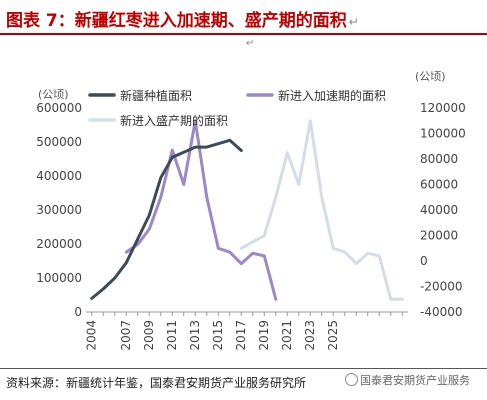  What do you see at coordinates (443, 108) in the screenshot?
I see `right-tick-label: 120000` at bounding box center [443, 108].